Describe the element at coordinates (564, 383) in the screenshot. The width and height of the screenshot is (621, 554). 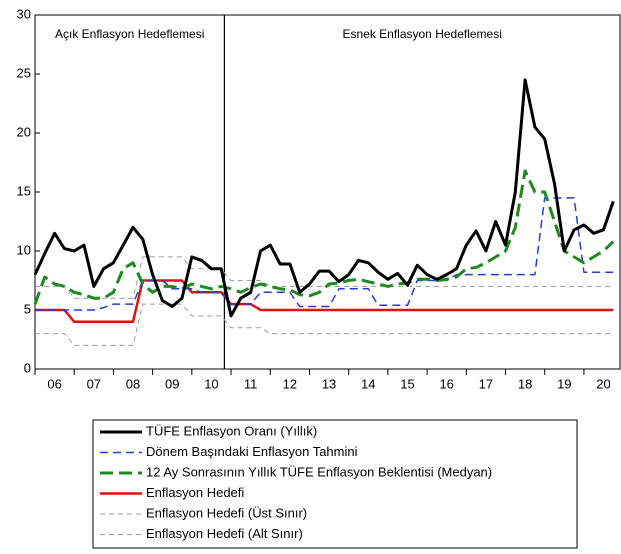
I see `x-tick-label: 19` at that location.